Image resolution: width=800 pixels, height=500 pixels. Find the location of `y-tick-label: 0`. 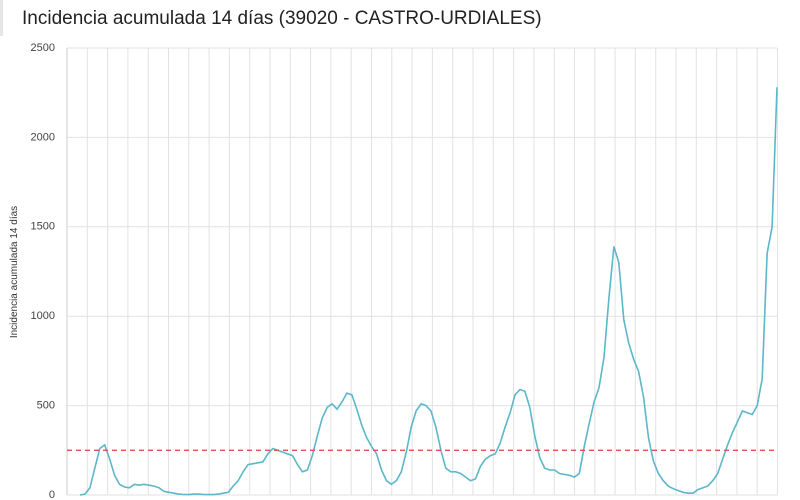

y-tick-label: 0 is located at coordinates (52, 494).